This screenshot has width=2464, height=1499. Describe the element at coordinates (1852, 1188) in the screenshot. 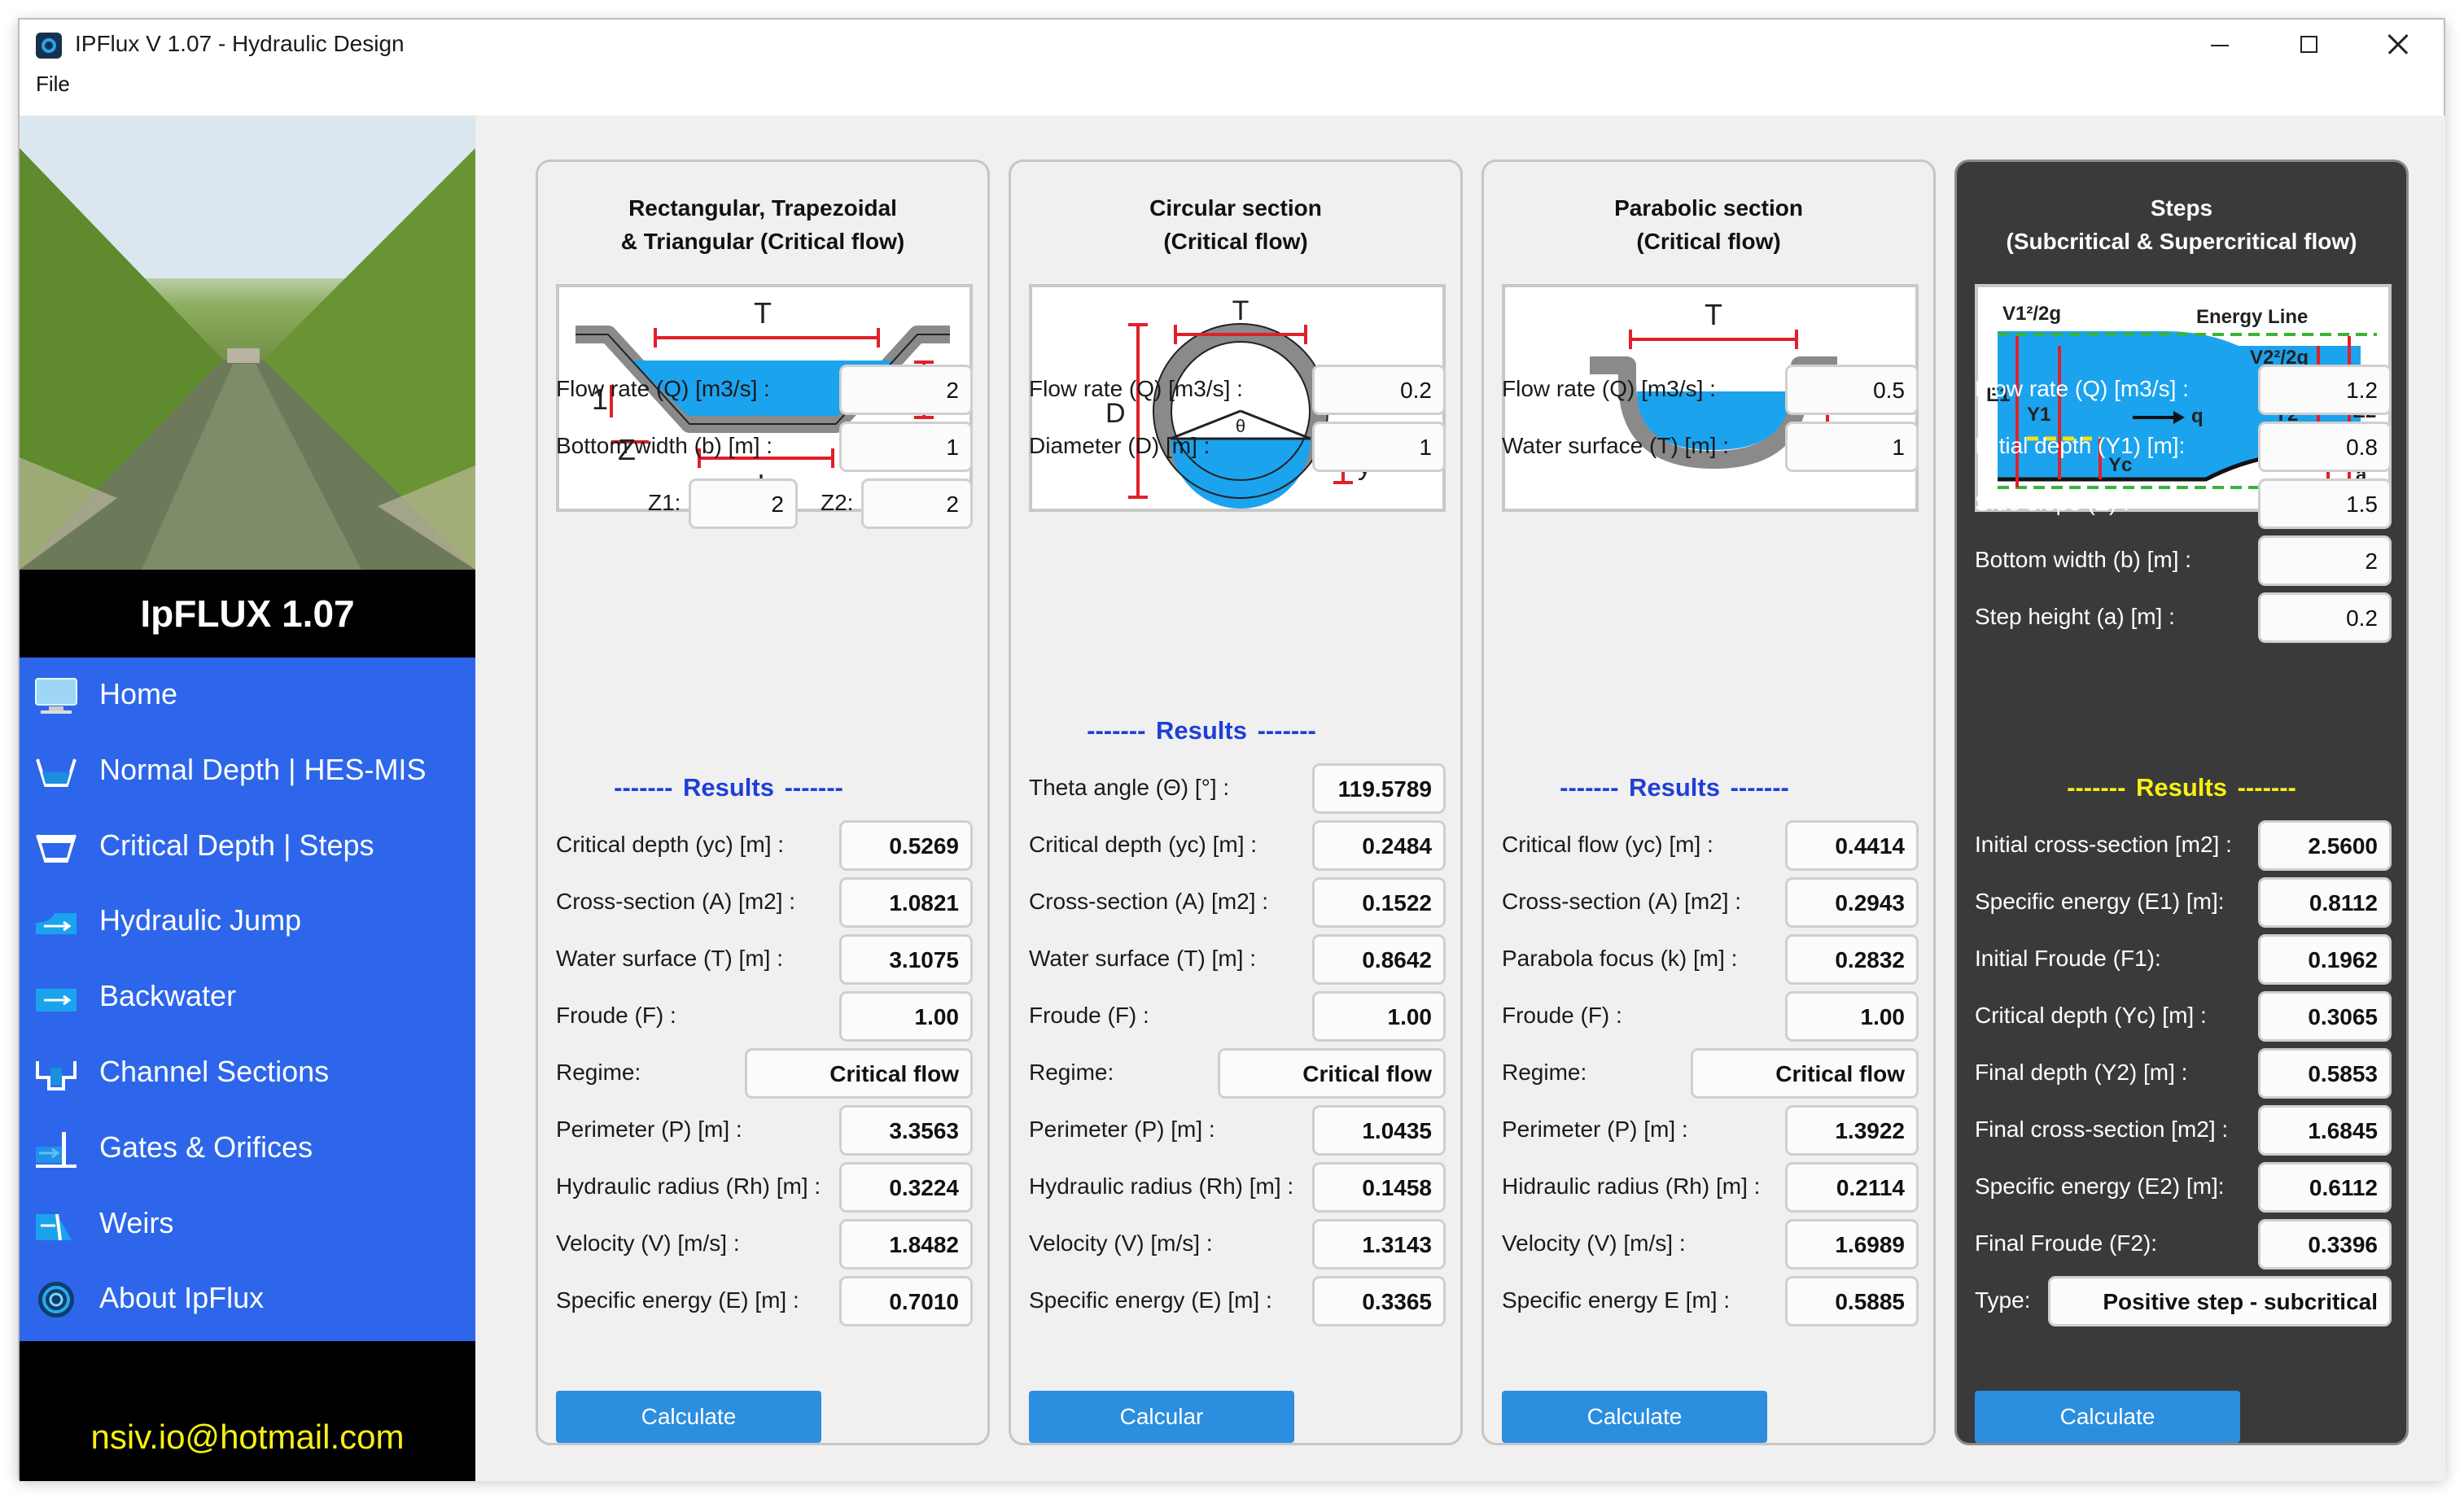

I see `result-output: 0.2114` at that location.